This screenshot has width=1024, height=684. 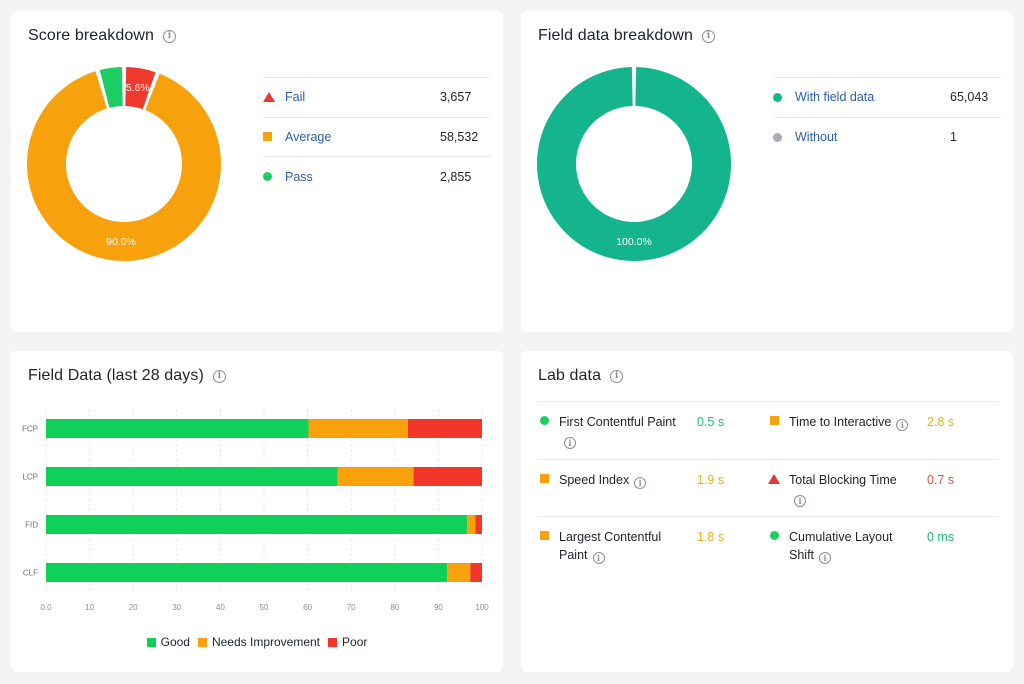 What do you see at coordinates (711, 479) in the screenshot?
I see `metric-value: 1.9 s` at bounding box center [711, 479].